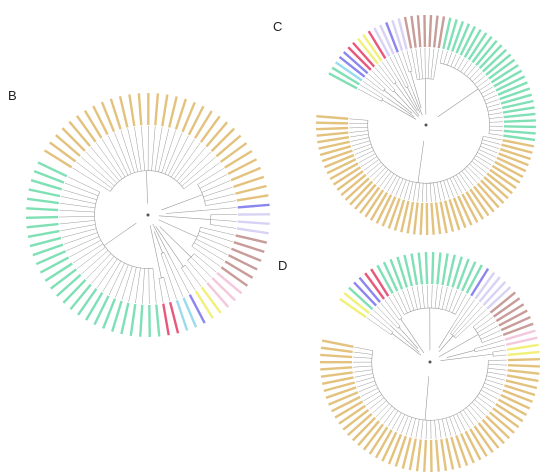  What do you see at coordinates (353, 308) in the screenshot?
I see `leaf-label-yellow` at bounding box center [353, 308].